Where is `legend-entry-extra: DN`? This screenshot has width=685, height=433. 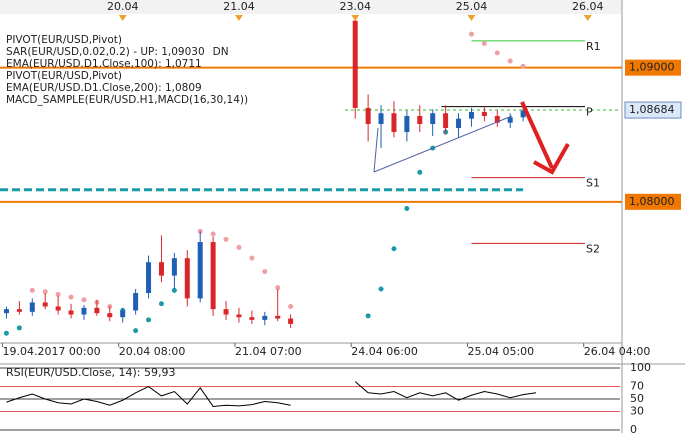
legend-entry-extra: DN is located at coordinates (221, 52).